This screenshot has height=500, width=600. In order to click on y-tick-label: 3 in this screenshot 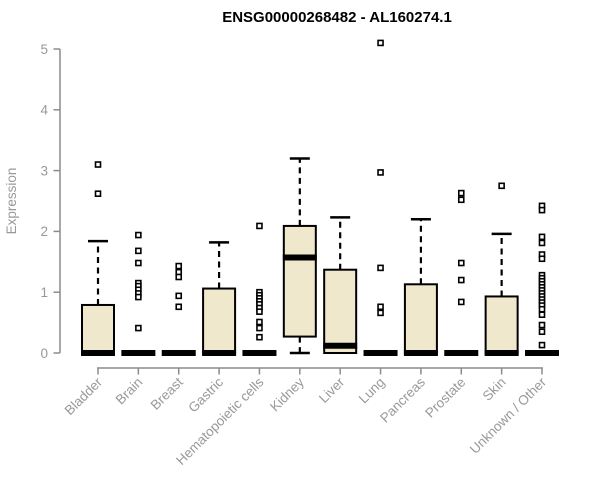, I will do `click(44, 170)`.